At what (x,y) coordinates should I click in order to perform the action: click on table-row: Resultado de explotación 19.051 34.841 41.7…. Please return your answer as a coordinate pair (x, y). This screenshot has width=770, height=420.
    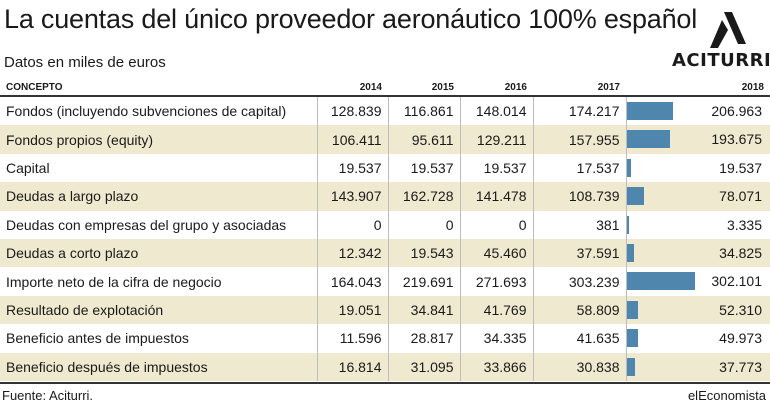
    Looking at the image, I should click on (385, 310).